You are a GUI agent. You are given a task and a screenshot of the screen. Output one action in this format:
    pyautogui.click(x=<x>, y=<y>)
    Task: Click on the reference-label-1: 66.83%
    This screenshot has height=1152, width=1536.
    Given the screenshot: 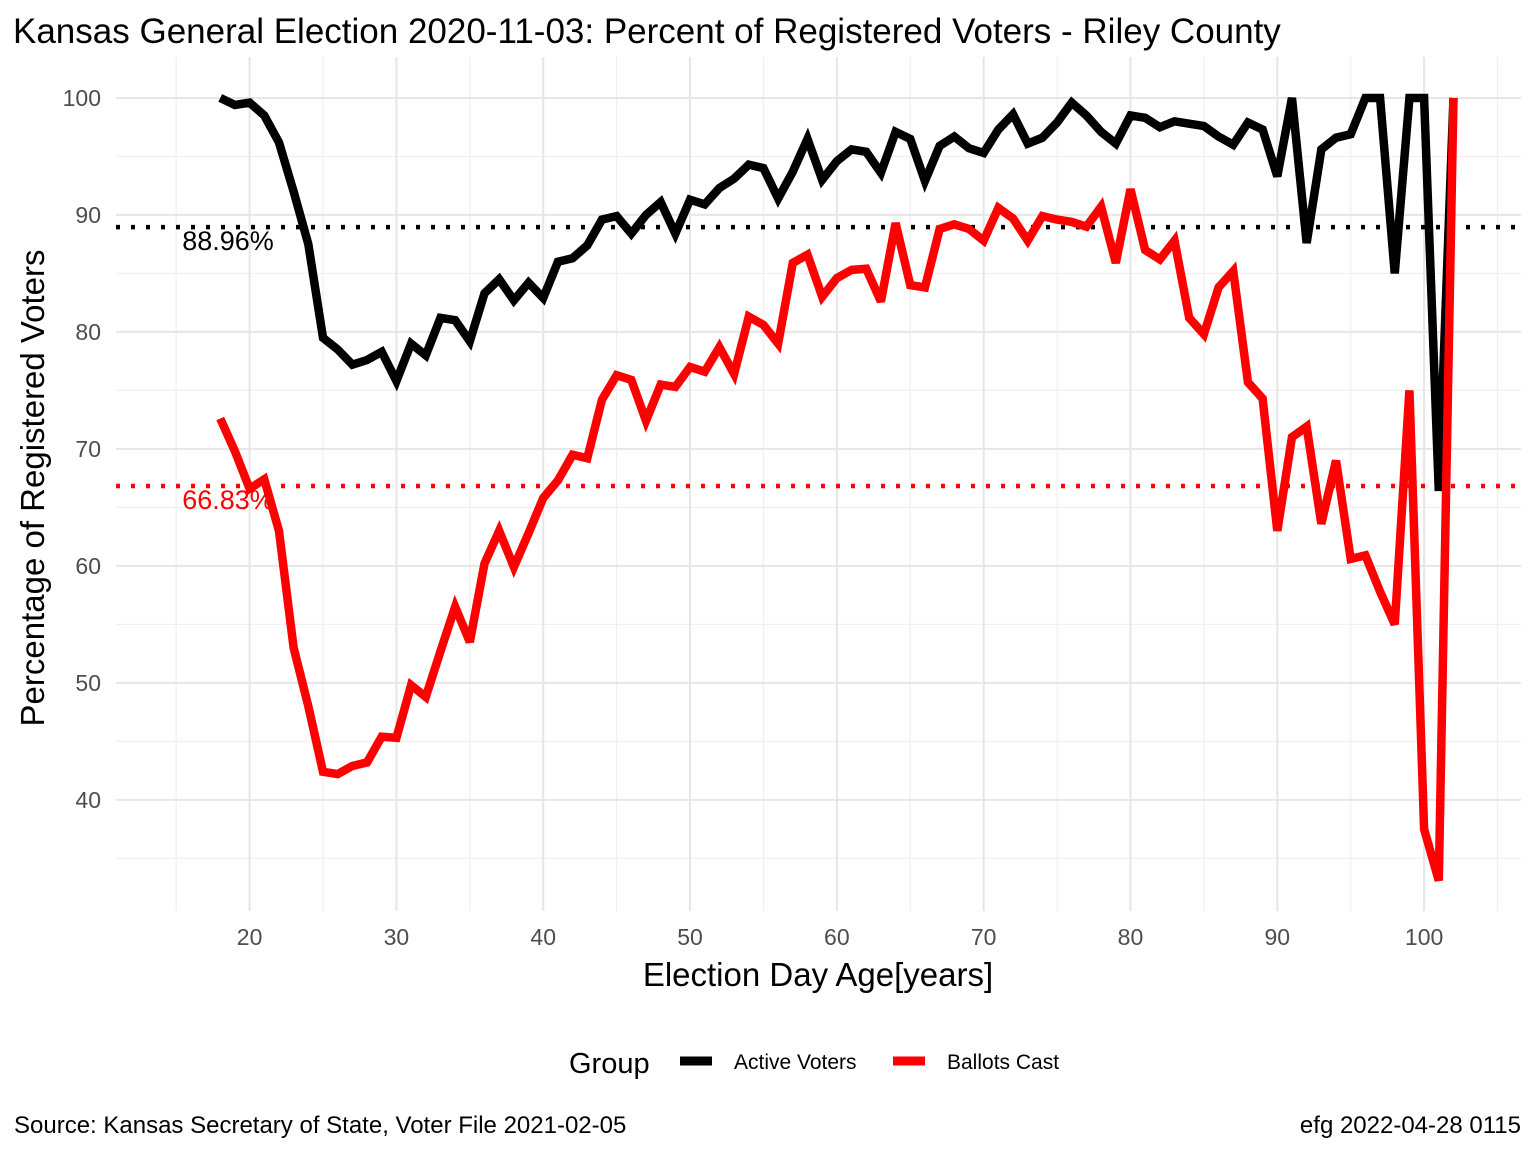 What is the action you would take?
    pyautogui.click(x=228, y=500)
    